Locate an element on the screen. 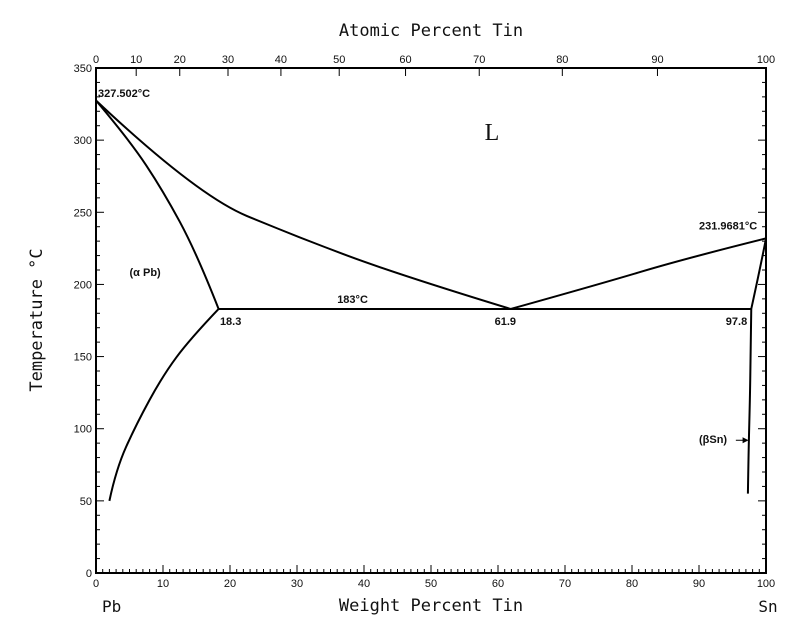 The width and height of the screenshot is (800, 625). top-tick-label: 40 is located at coordinates (281, 60).